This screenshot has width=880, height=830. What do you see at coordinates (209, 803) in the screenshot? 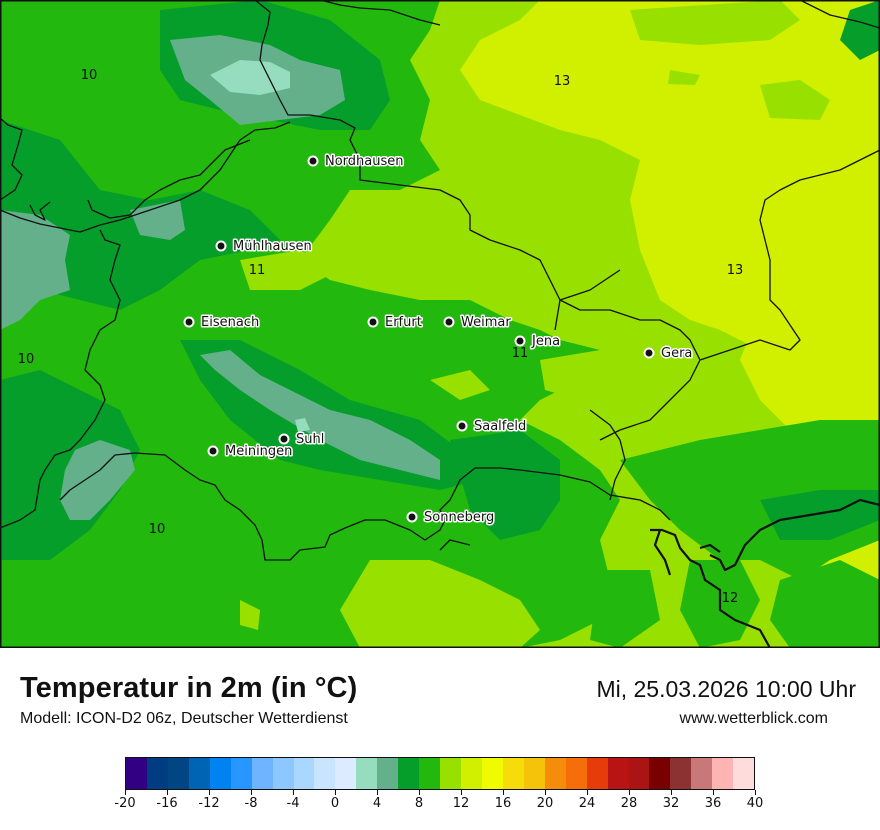
I see `legend-tick-label: -12` at bounding box center [209, 803].